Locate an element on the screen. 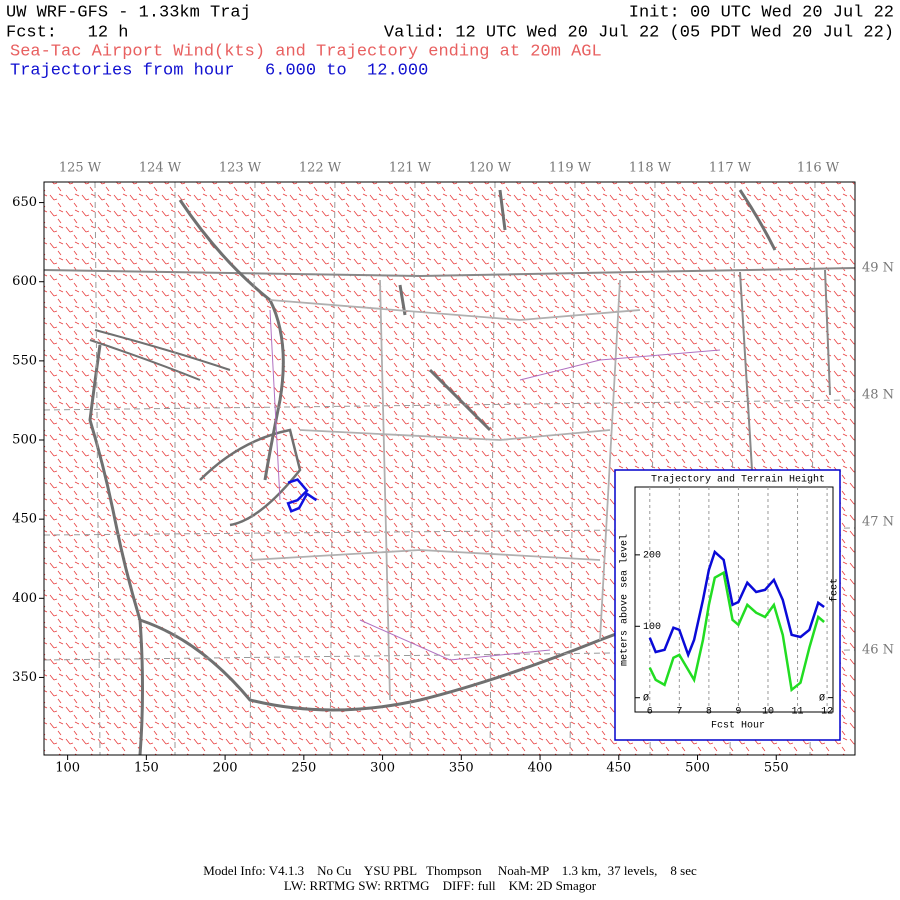  x-tick-label: 350 is located at coordinates (461, 768).